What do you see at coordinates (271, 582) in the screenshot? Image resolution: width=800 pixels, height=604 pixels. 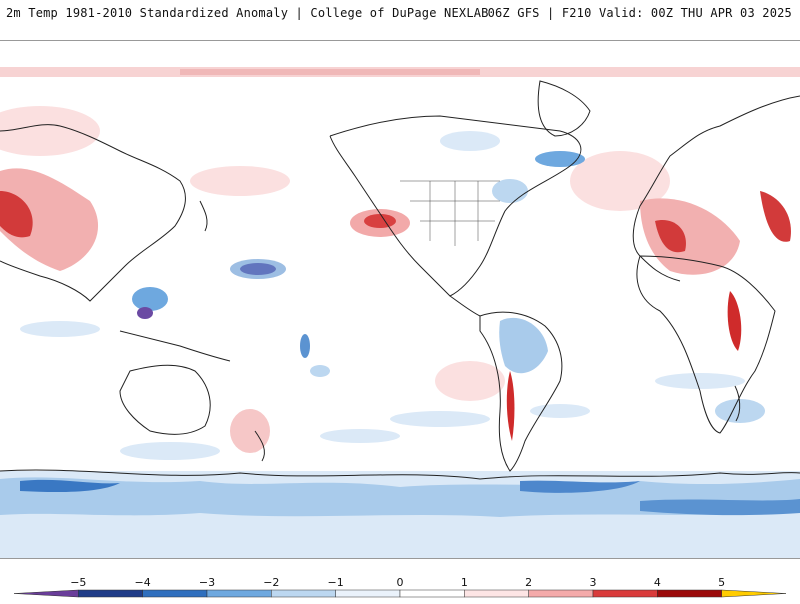 I see `colorbar-tick-label: −2` at bounding box center [271, 582].